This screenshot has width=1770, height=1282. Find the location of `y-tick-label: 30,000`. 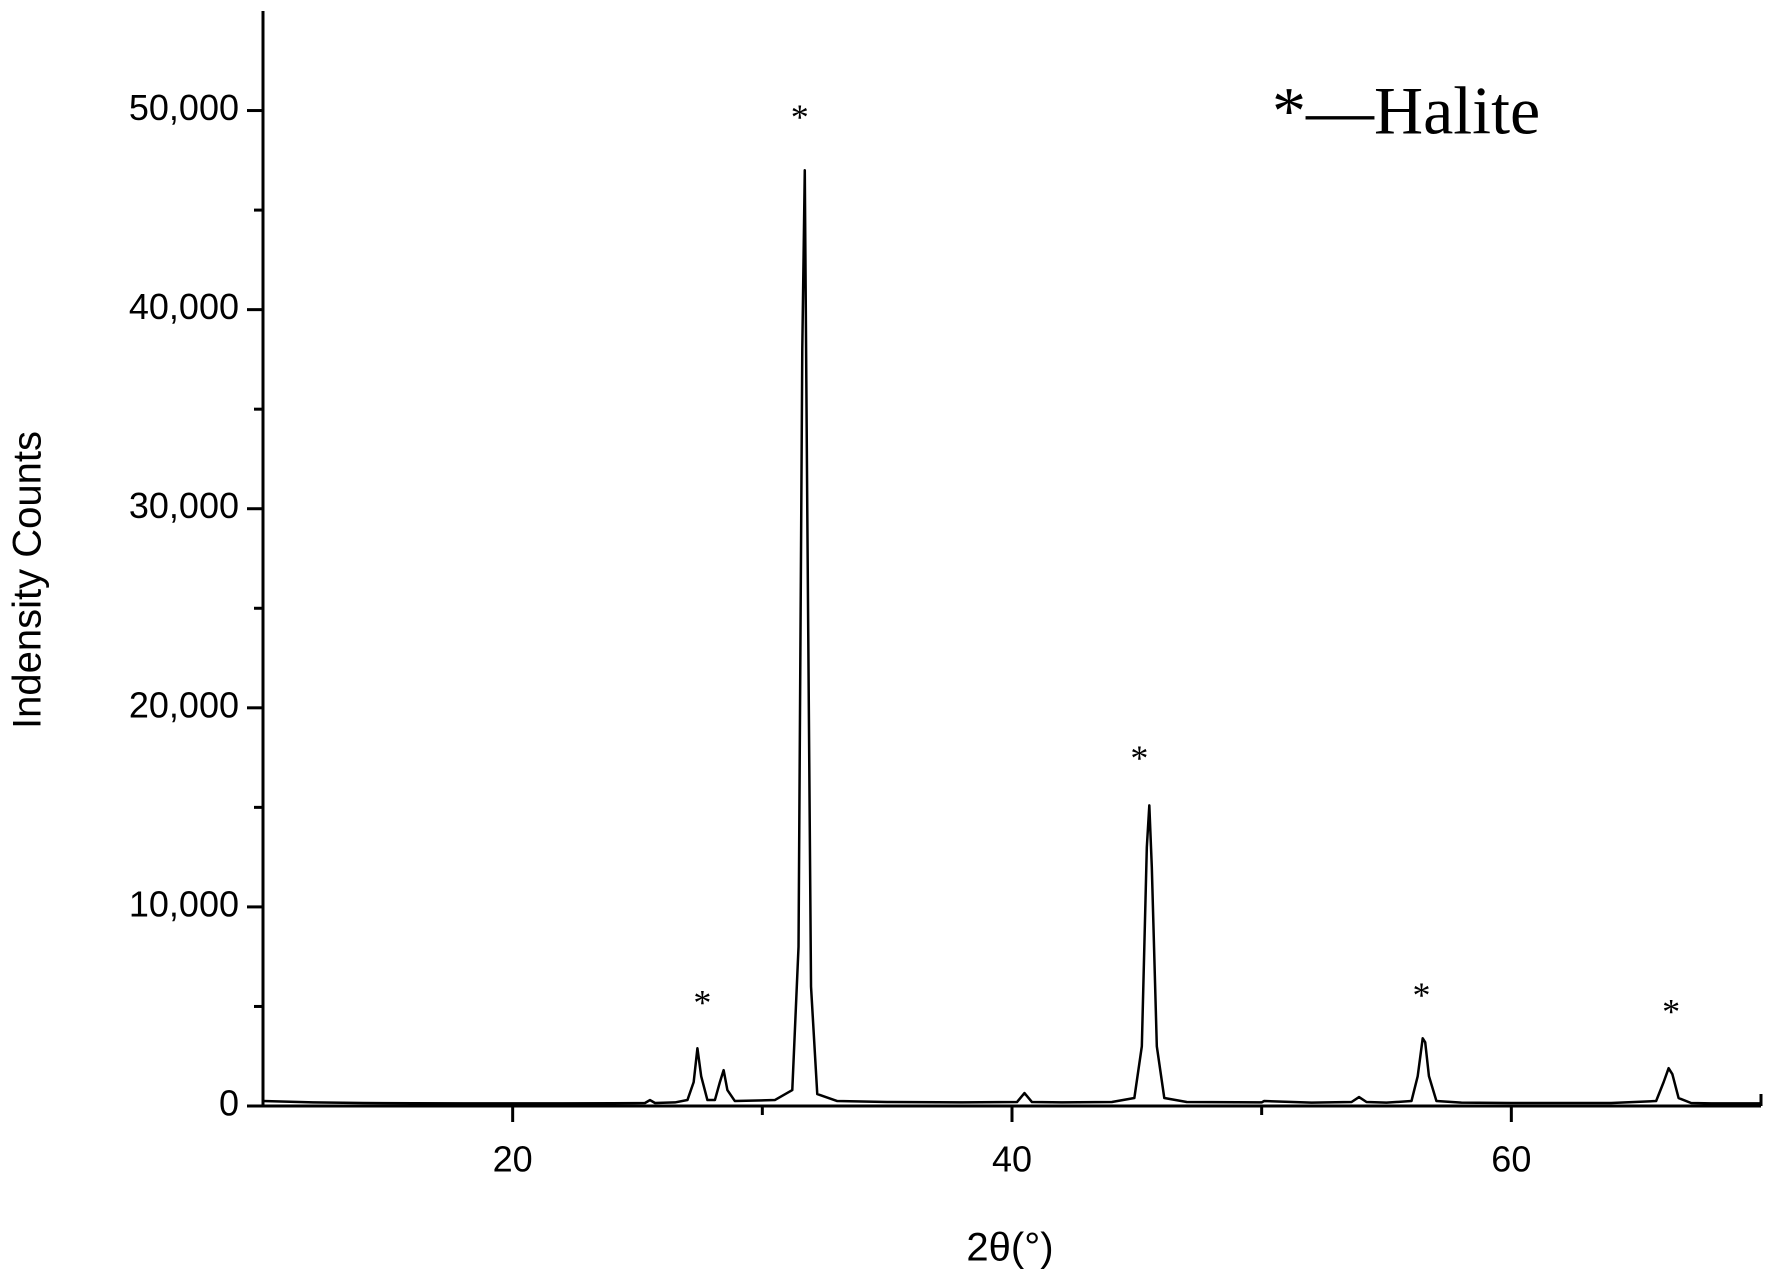

y-tick-label: 30,000 is located at coordinates (184, 505).